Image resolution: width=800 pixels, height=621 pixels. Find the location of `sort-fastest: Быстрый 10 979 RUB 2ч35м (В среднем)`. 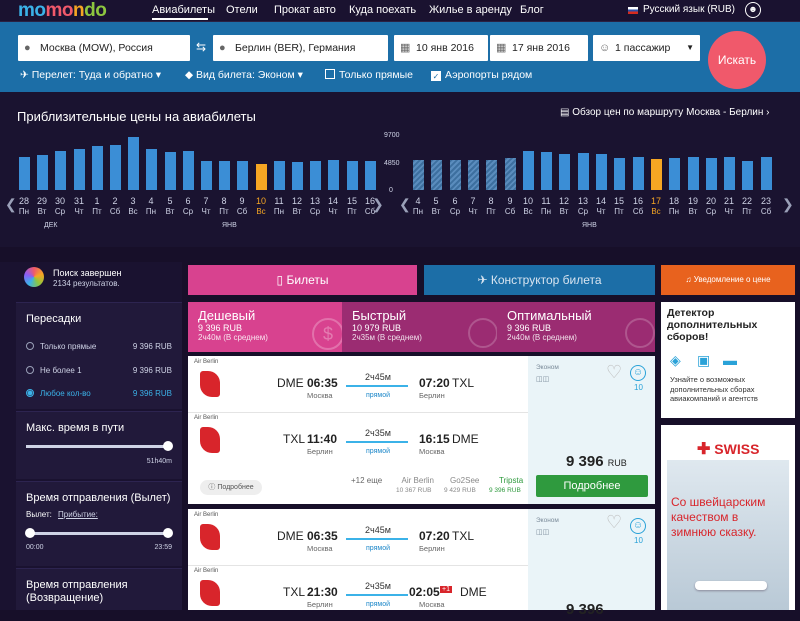

sort-fastest: Быстрый 10 979 RUB 2ч35м (В среднем) is located at coordinates (419, 327).